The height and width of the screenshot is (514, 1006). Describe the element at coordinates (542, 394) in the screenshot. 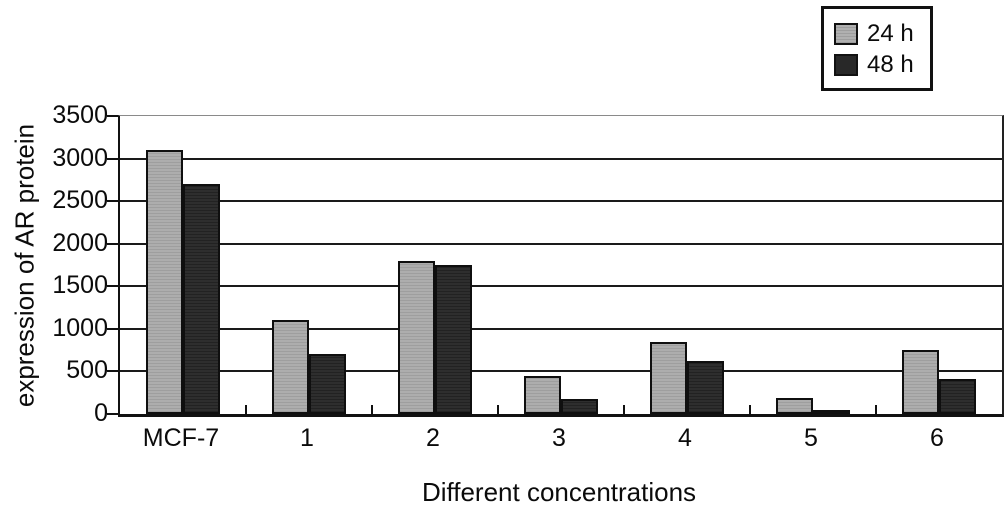

I see `bar-3-24h` at that location.